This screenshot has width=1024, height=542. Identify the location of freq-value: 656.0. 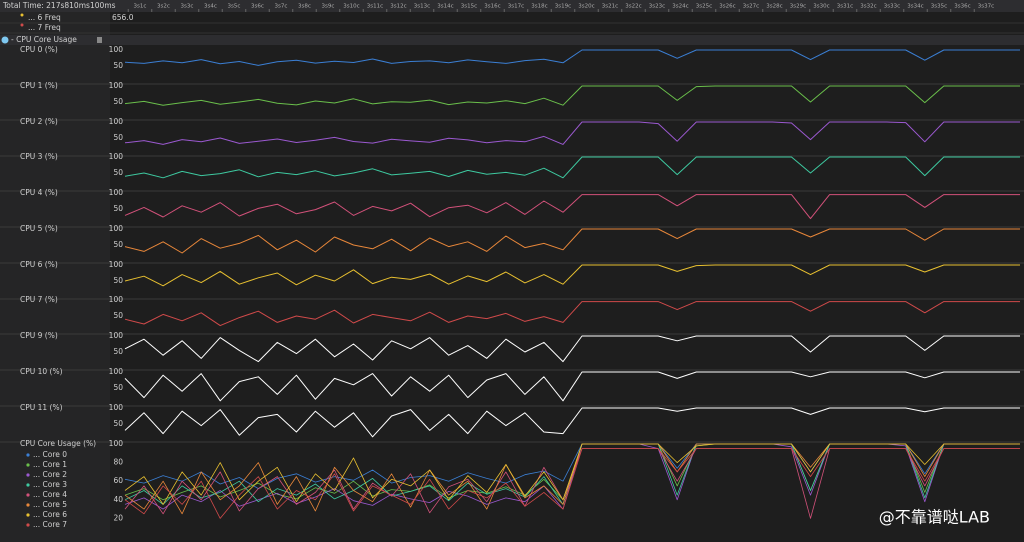
(123, 17).